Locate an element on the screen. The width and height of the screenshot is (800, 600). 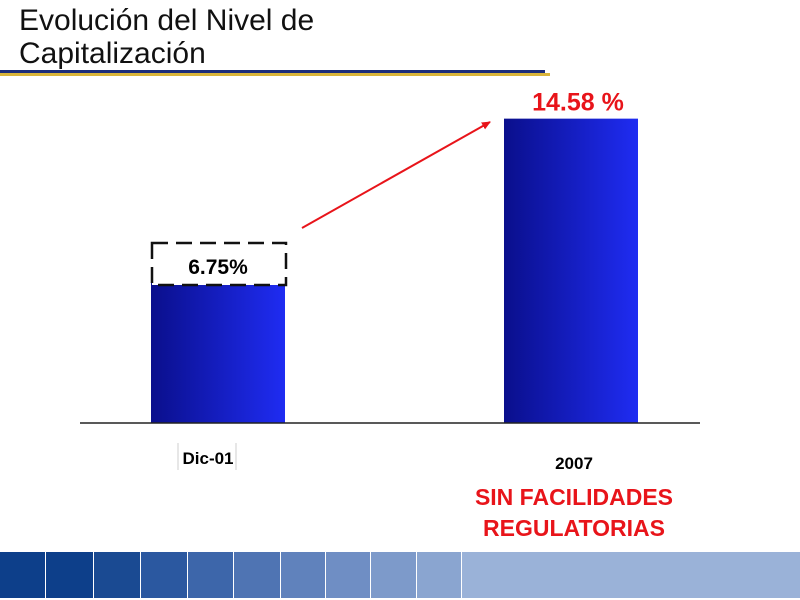
x-tick-label: 2007 is located at coordinates (574, 463).